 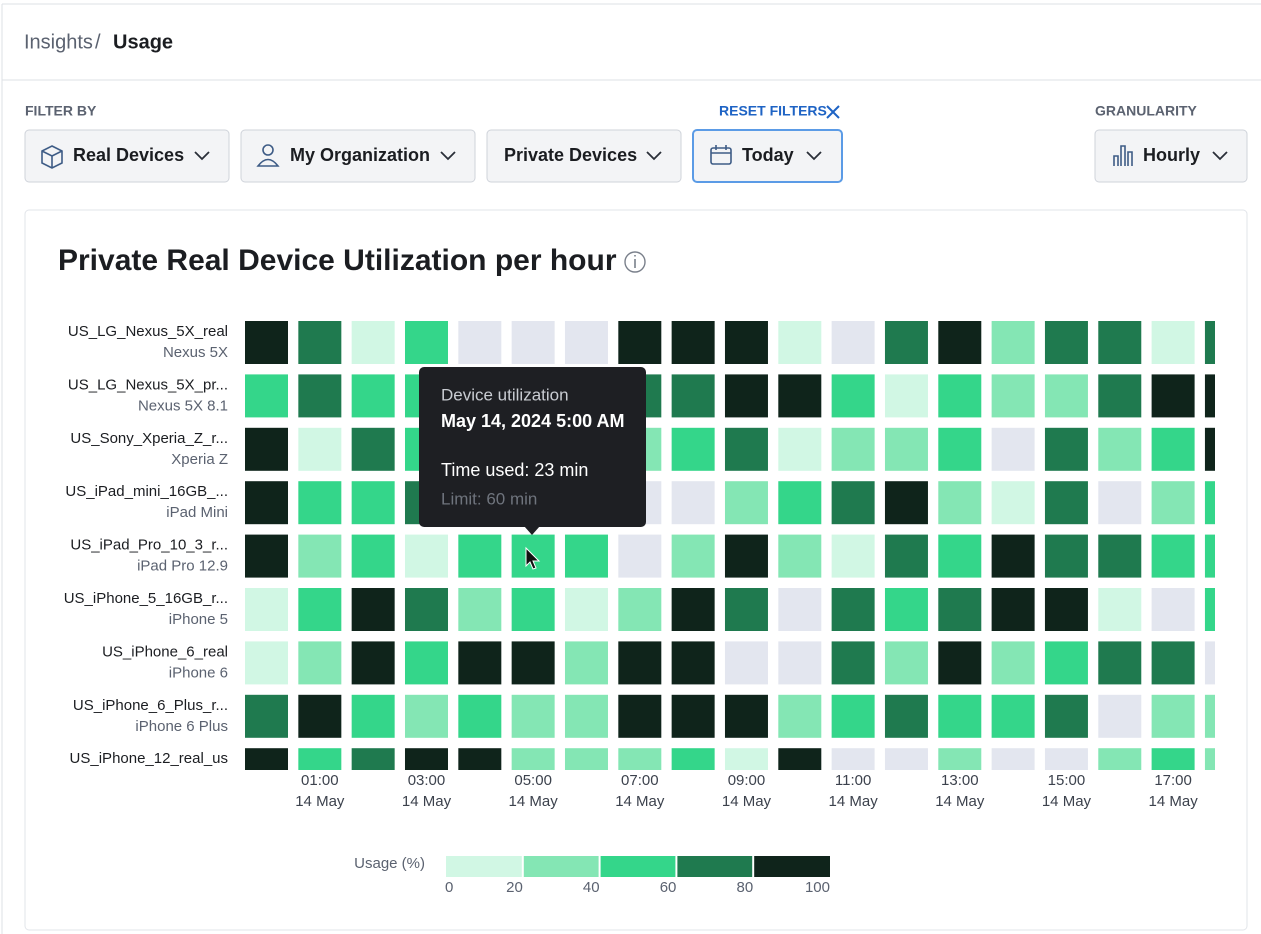 I want to click on x-tick-time: 09:00, so click(x=747, y=780).